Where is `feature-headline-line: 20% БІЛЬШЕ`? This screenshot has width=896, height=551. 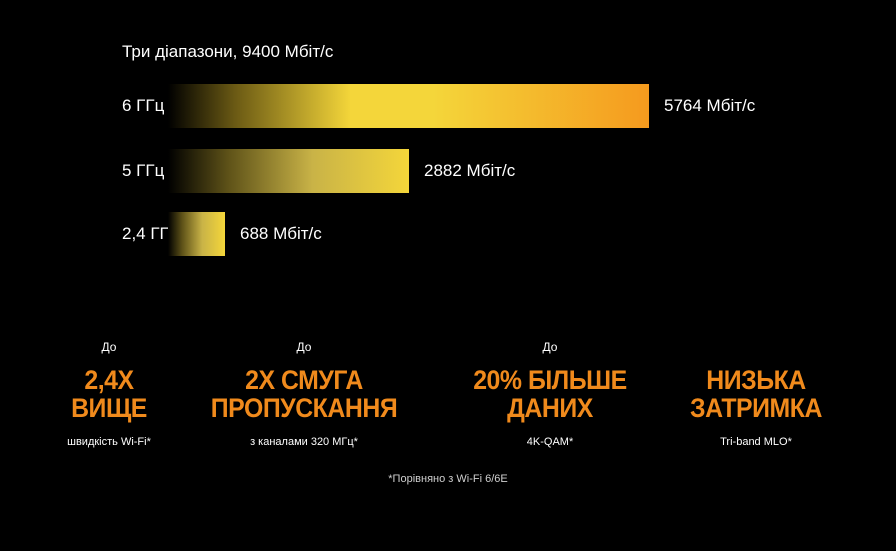 feature-headline-line: 20% БІЛЬШЕ is located at coordinates (550, 380).